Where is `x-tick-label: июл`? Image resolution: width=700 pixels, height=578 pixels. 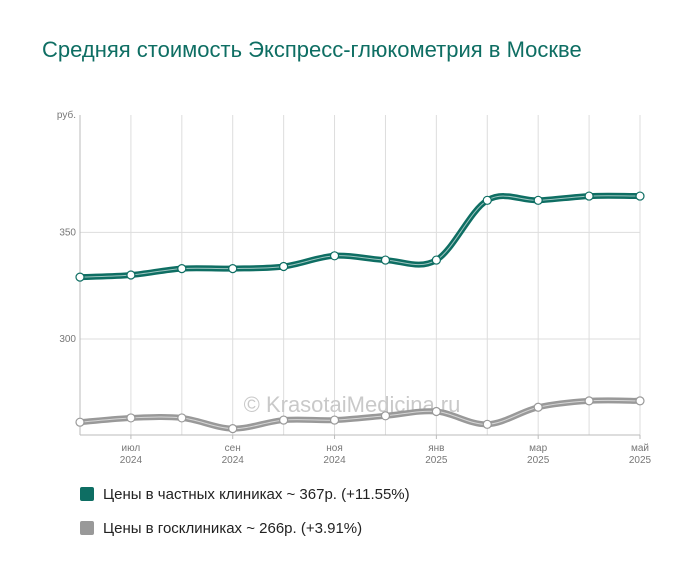
x-tick-label: июл is located at coordinates (131, 448).